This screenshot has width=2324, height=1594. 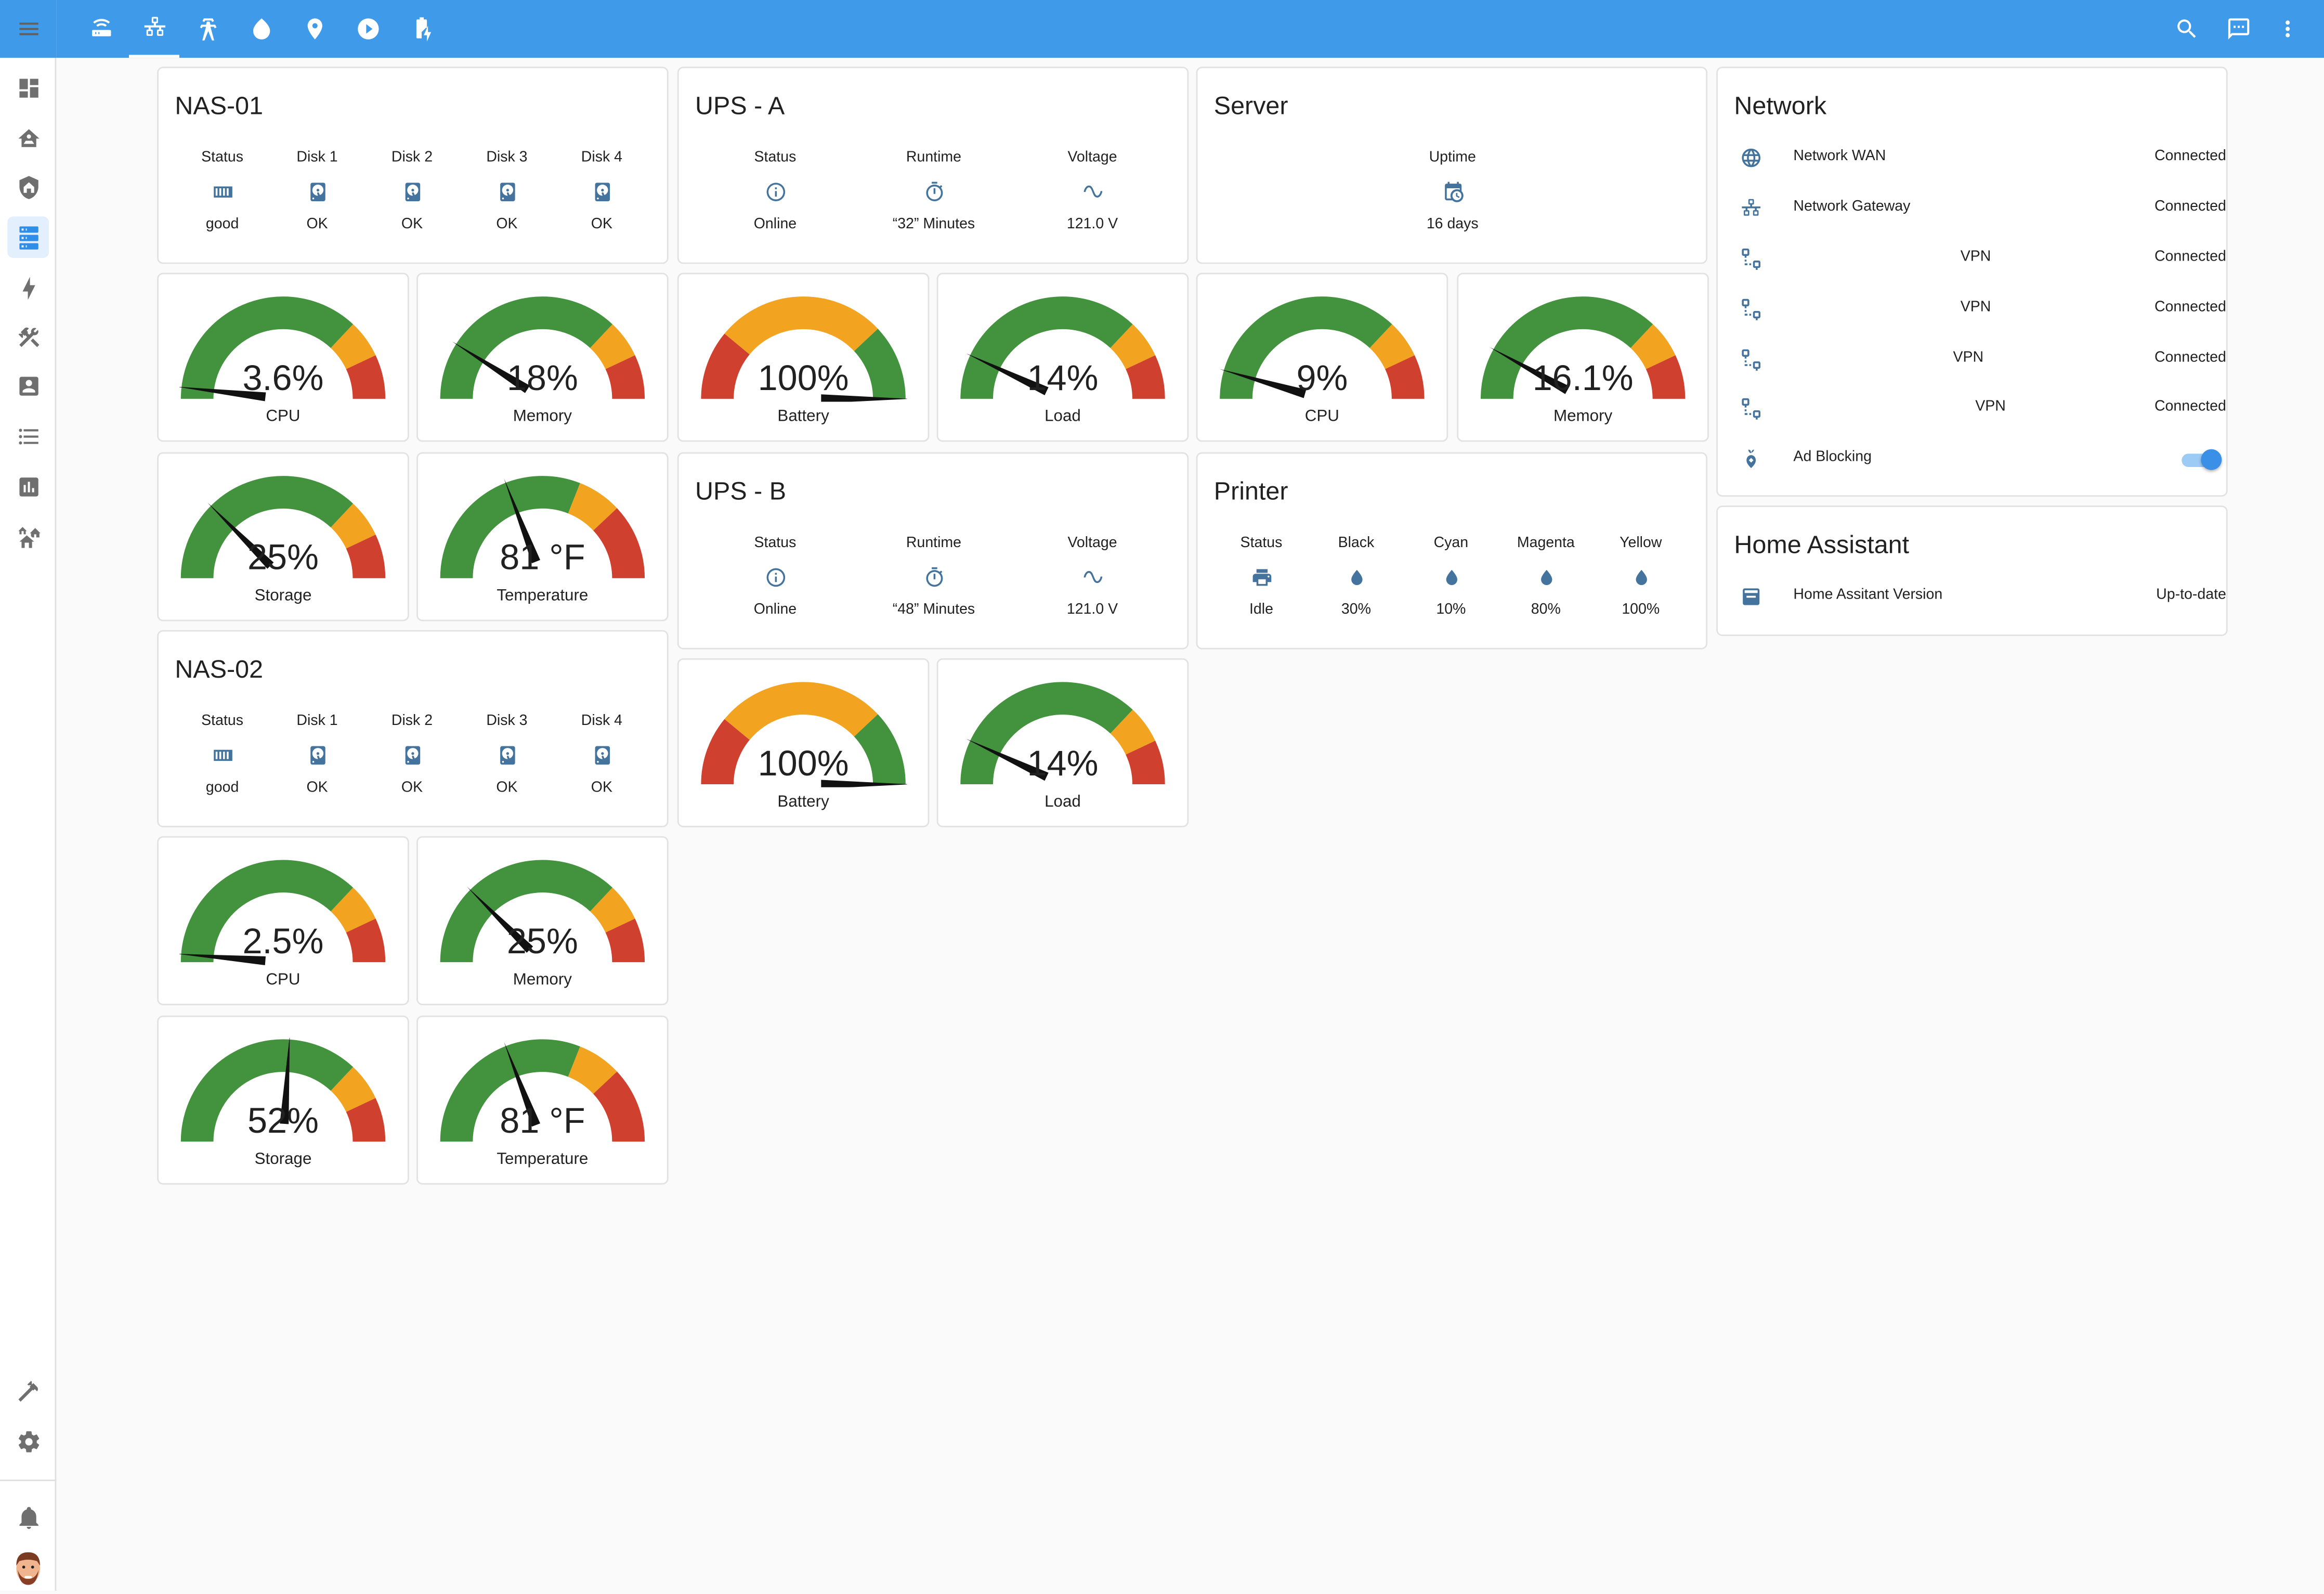 I want to click on gauge-value: 9%, so click(x=1322, y=379).